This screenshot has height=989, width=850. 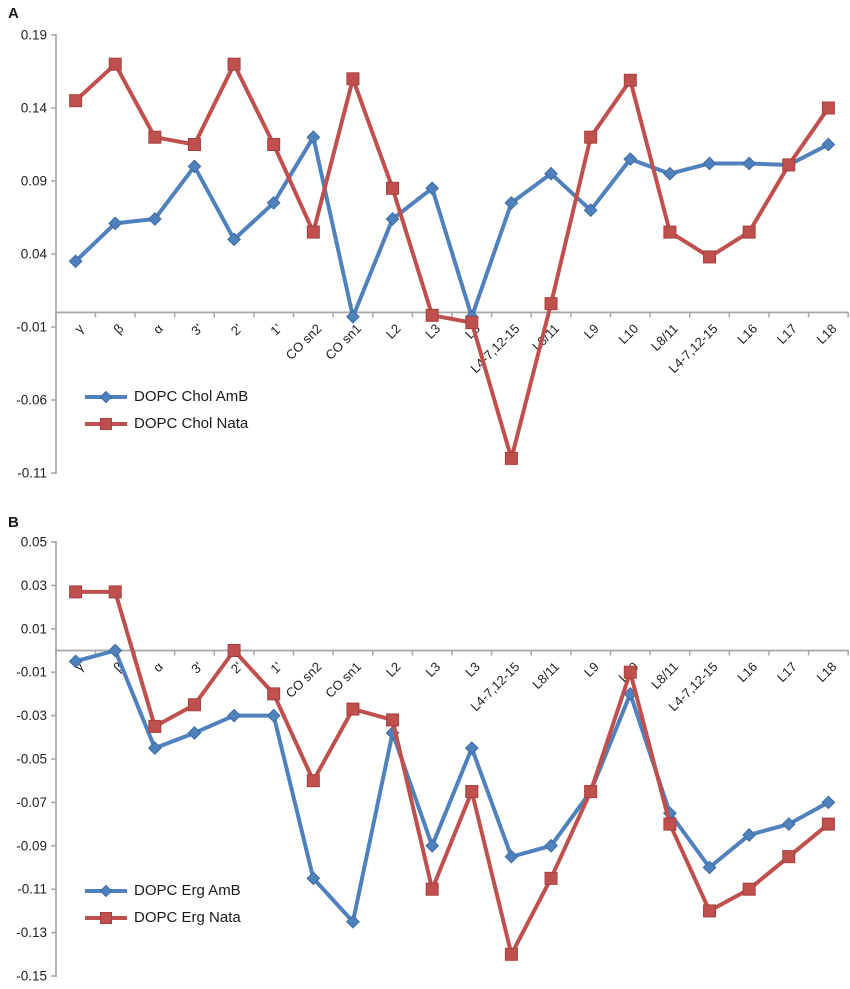 I want to click on legend-label: DOPC Chol Nata, so click(x=191, y=423).